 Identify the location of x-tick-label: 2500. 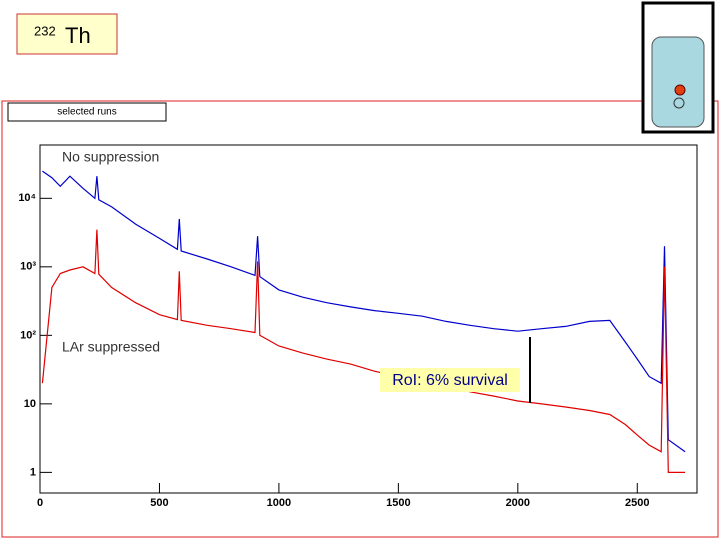
(637, 503).